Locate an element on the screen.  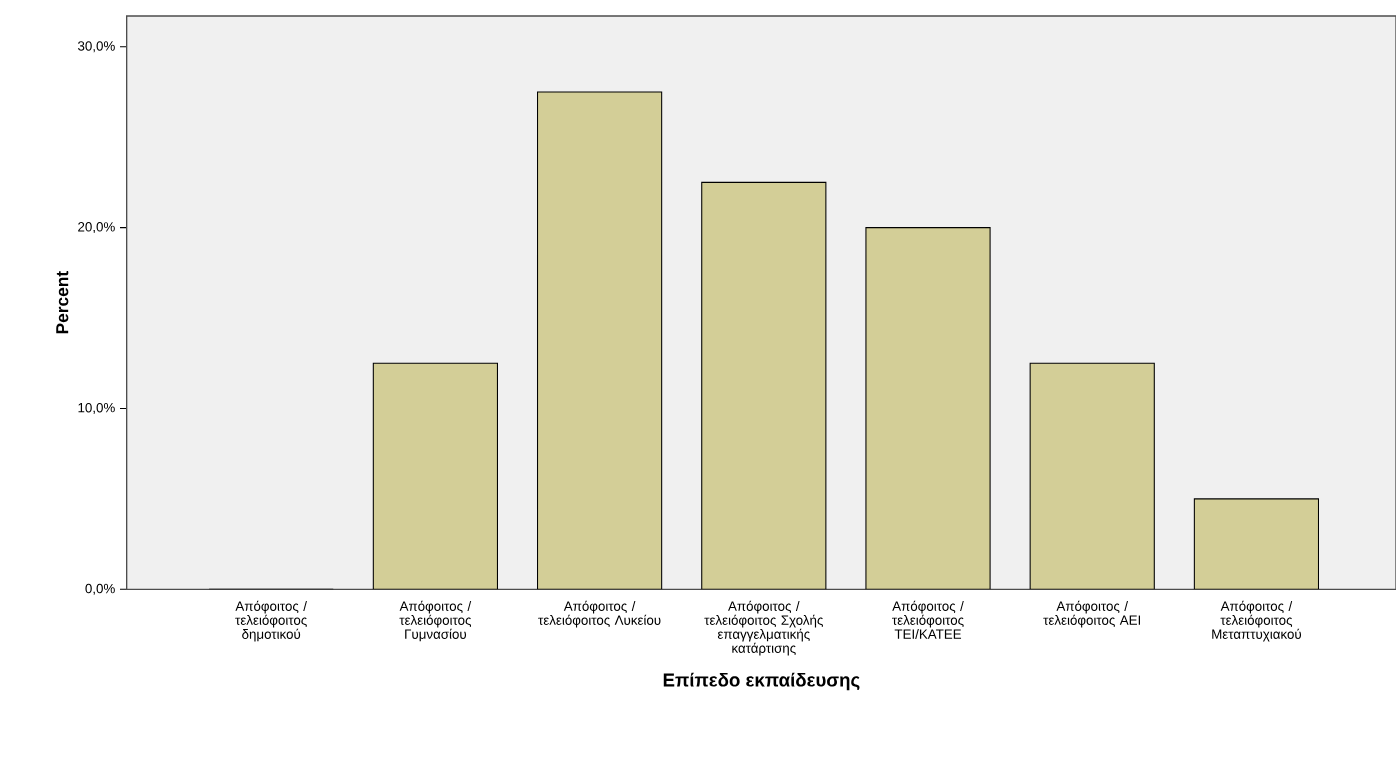
x-axis-title: Επίπεδο εκπαίδευσης is located at coordinates (761, 681).